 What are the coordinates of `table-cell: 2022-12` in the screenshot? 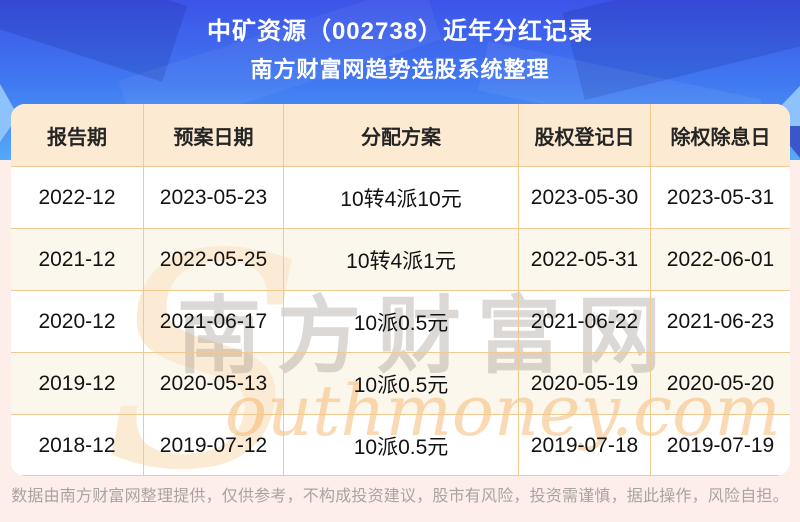 It's located at (77, 197).